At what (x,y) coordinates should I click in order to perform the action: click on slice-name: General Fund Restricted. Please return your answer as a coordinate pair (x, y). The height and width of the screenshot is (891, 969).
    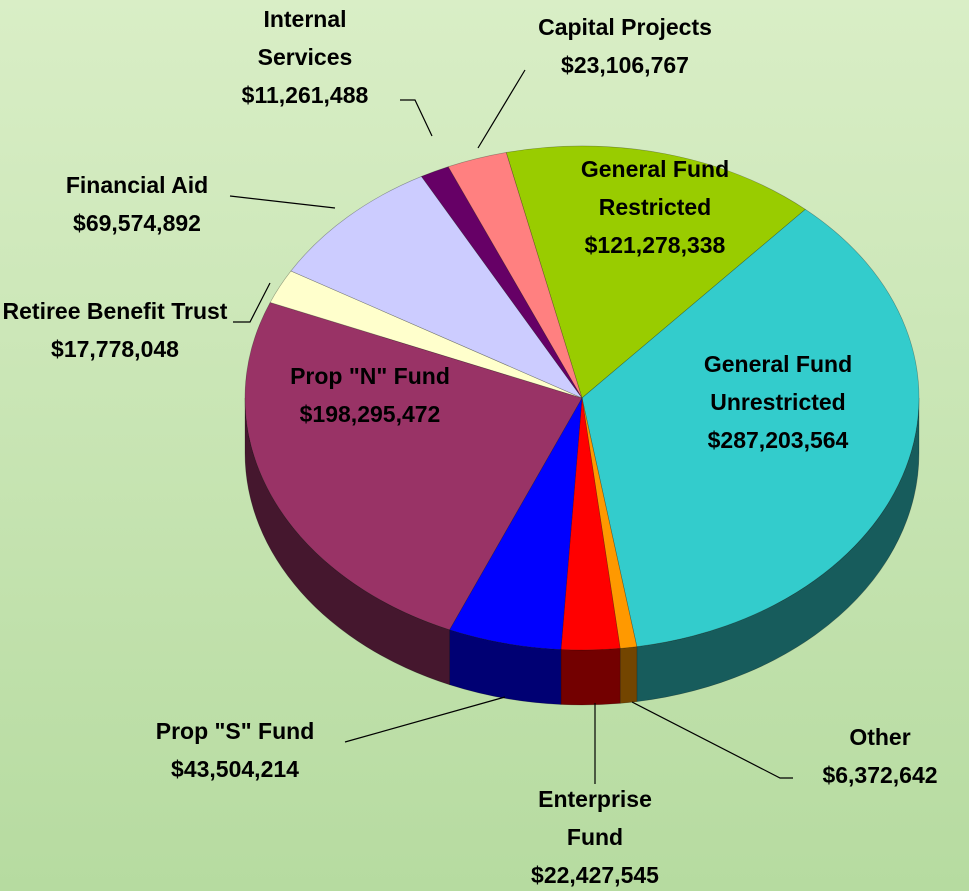
    Looking at the image, I should click on (655, 188).